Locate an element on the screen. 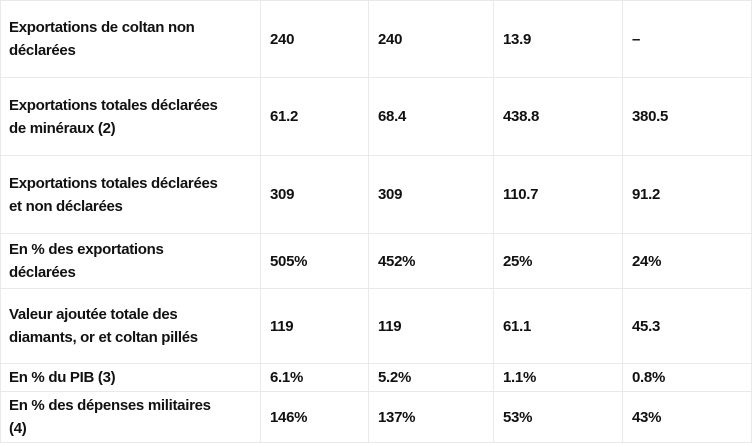 This screenshot has height=447, width=753. cell-value: – is located at coordinates (687, 39).